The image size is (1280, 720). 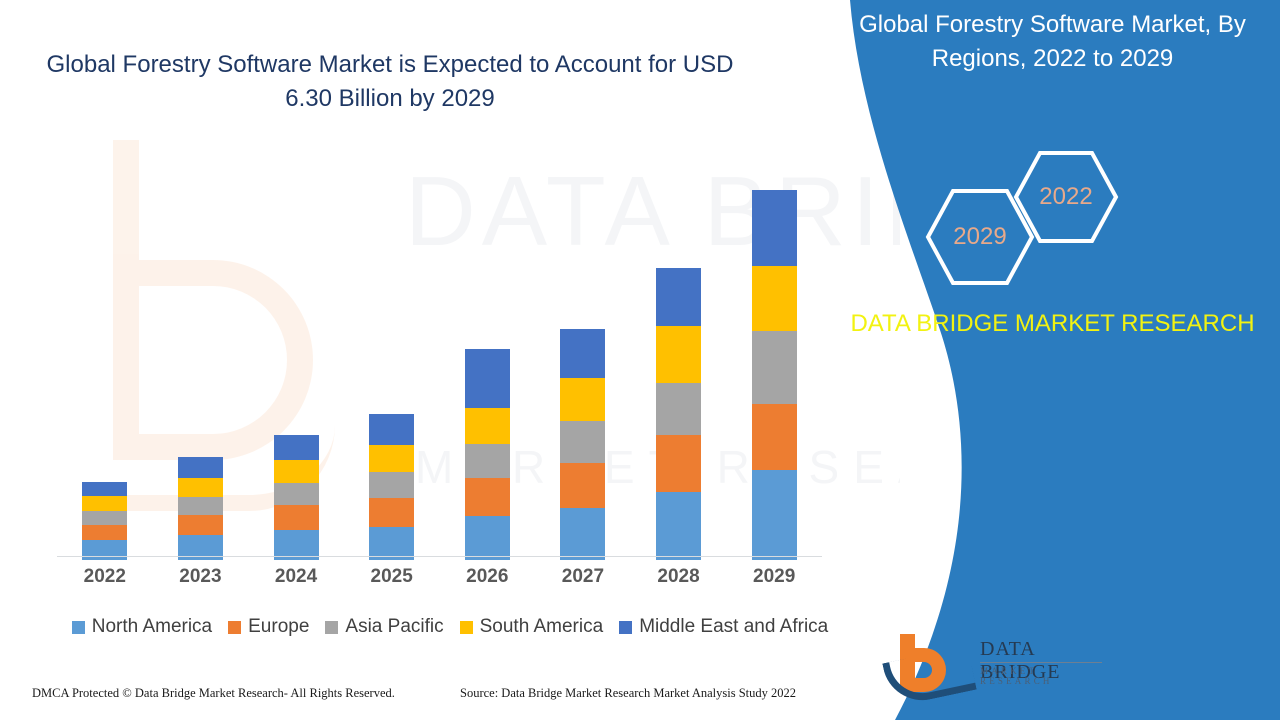 What do you see at coordinates (679, 297) in the screenshot?
I see `bar-segment-2028-middle-east-and-africa` at bounding box center [679, 297].